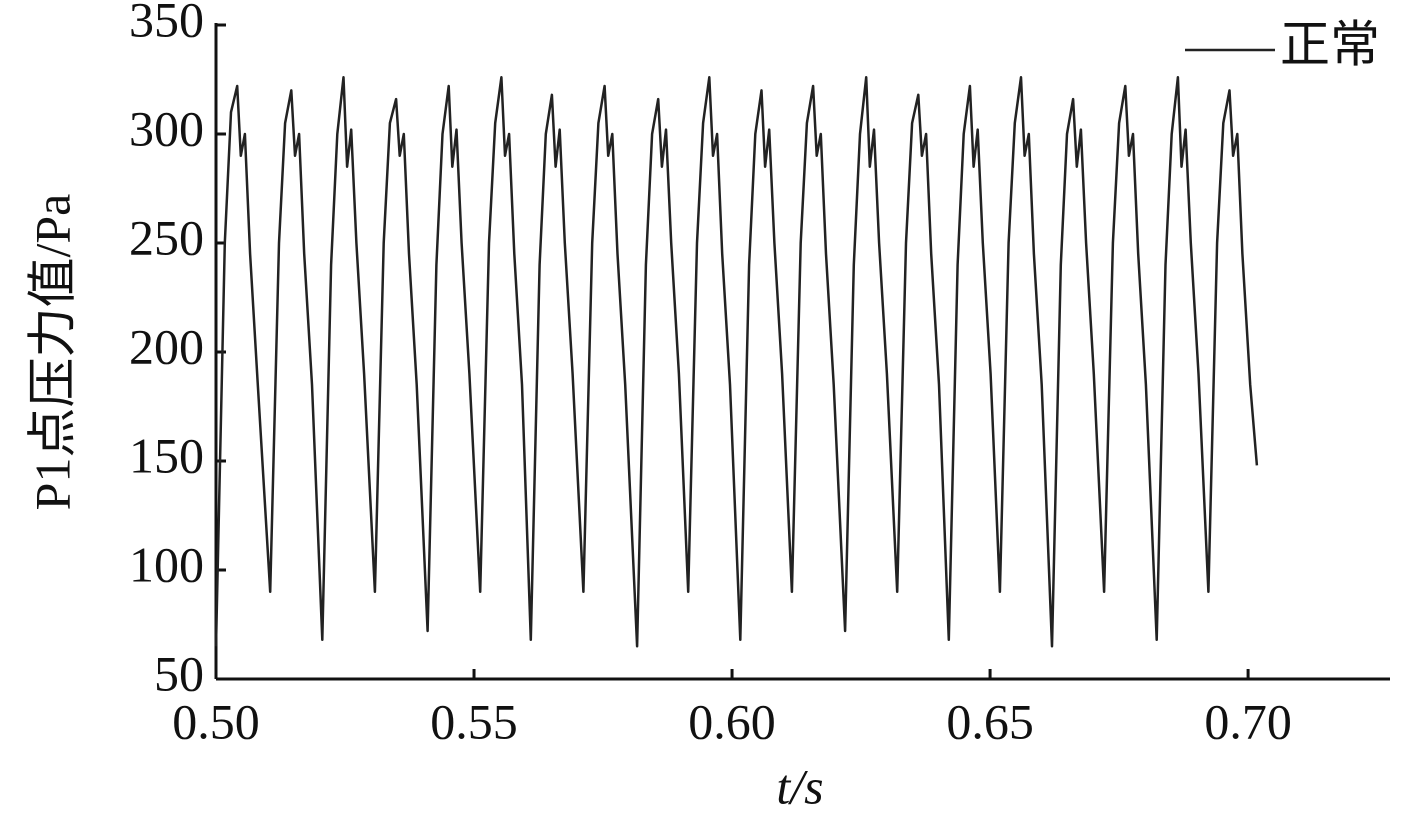 The width and height of the screenshot is (1417, 815). What do you see at coordinates (216, 721) in the screenshot?
I see `x-tick-label: 0.50` at bounding box center [216, 721].